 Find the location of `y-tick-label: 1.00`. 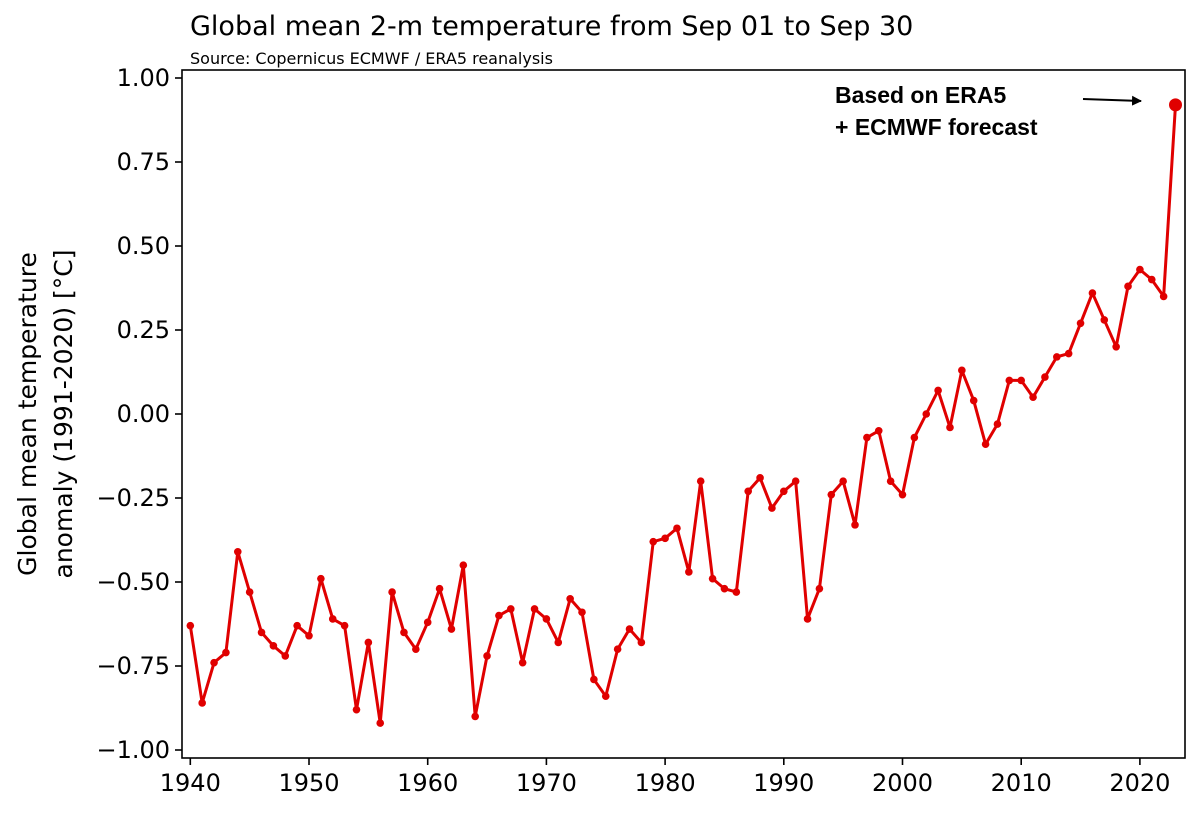

y-tick-label: 1.00 is located at coordinates (143, 78).